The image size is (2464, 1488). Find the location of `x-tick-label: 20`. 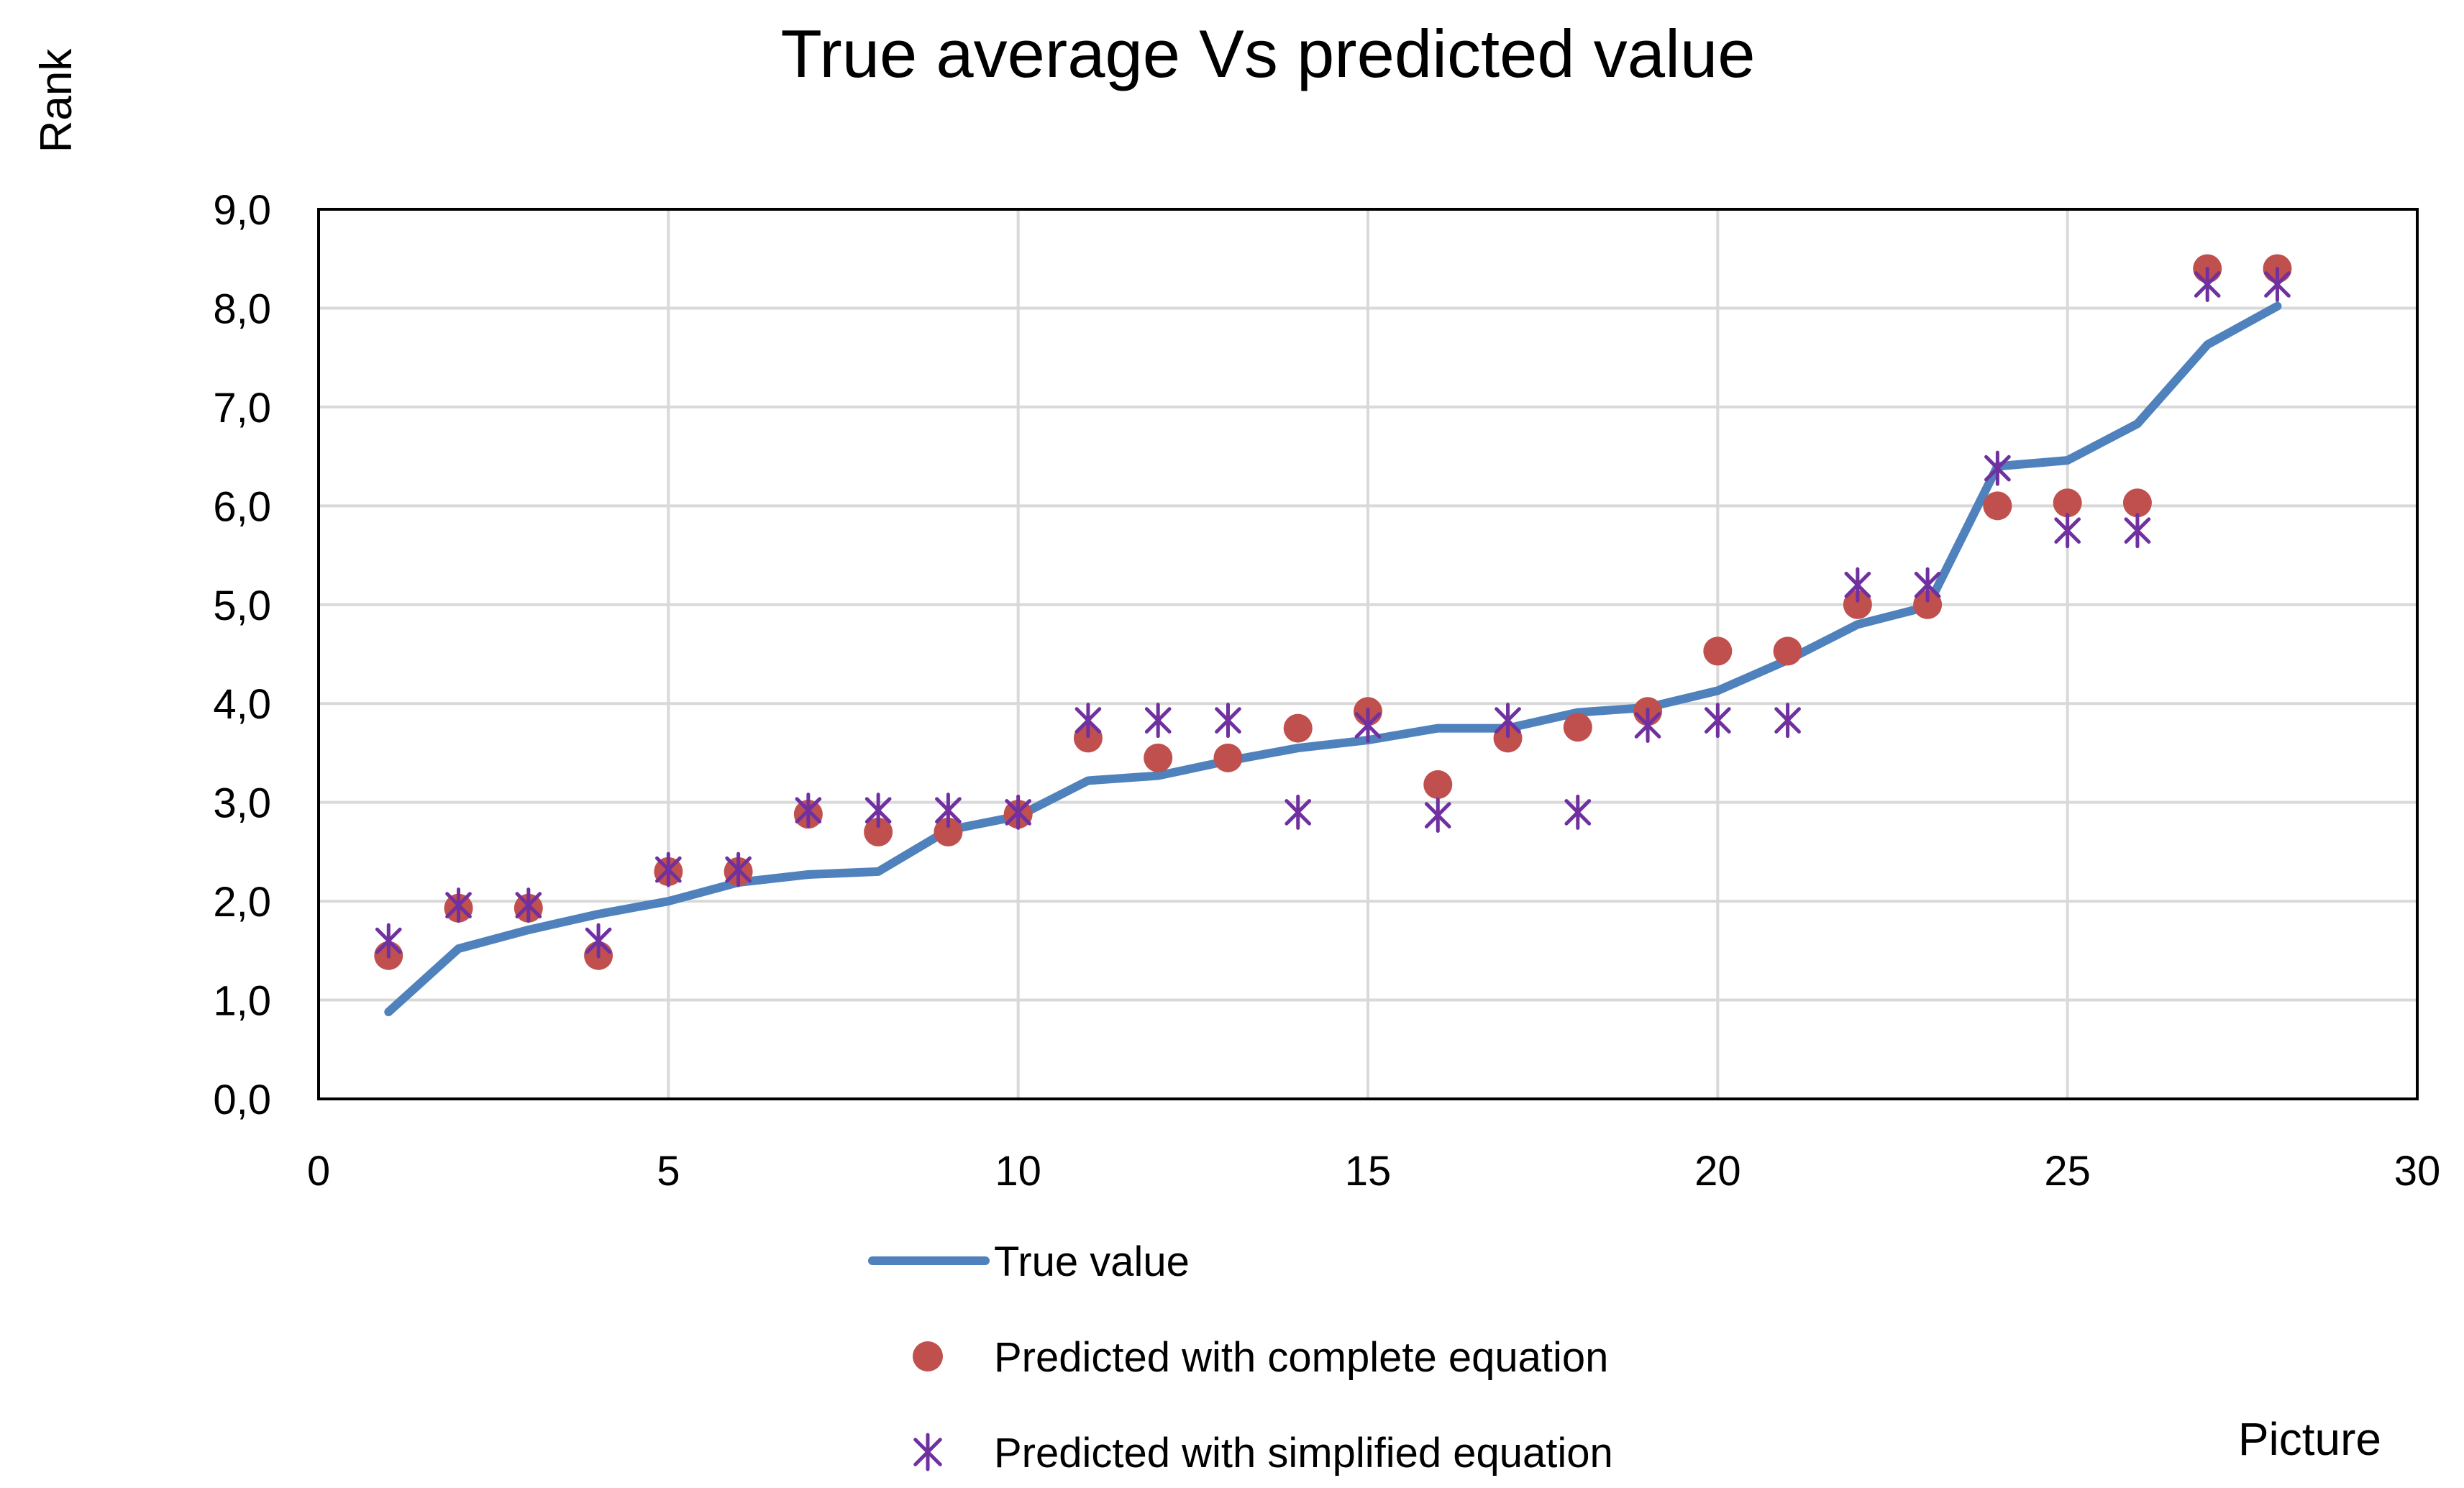

x-tick-label: 20 is located at coordinates (1717, 1171).